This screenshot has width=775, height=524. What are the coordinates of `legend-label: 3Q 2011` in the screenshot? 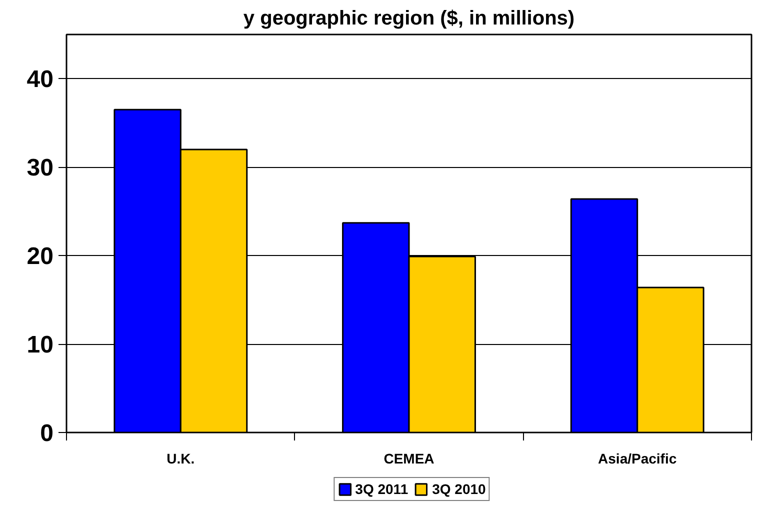 It's located at (381, 489).